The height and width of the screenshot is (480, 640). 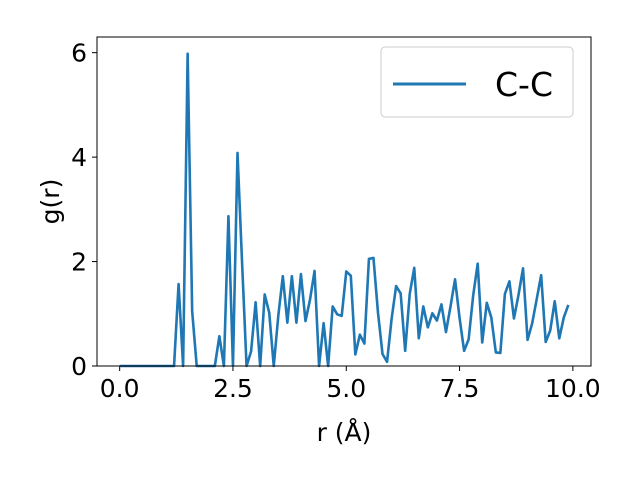 What do you see at coordinates (524, 84) in the screenshot?
I see `legend-label-c-c: C-C` at bounding box center [524, 84].